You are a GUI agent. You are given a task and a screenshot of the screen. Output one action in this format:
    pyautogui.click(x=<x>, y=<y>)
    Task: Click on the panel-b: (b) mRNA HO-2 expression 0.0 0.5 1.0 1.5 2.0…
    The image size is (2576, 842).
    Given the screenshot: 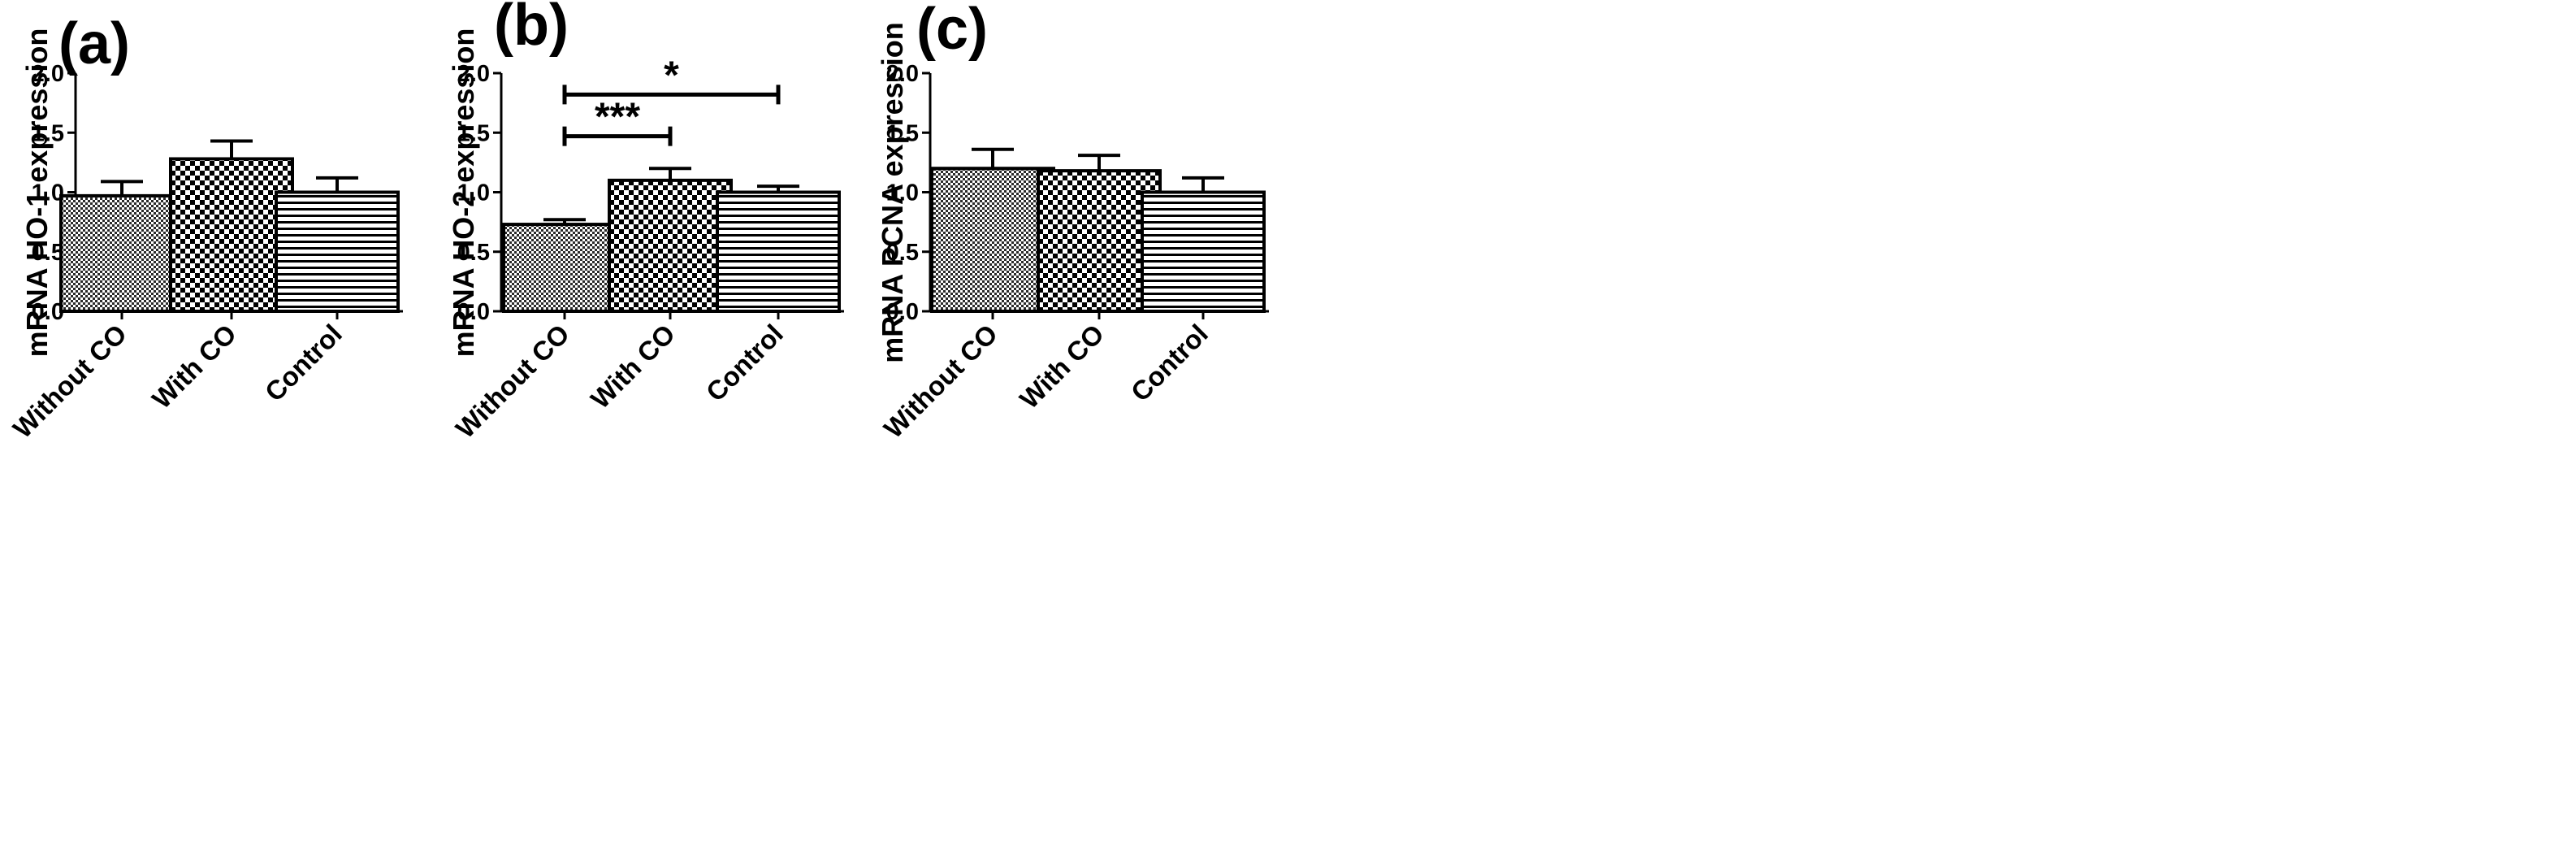 What is the action you would take?
    pyautogui.click(x=645, y=222)
    